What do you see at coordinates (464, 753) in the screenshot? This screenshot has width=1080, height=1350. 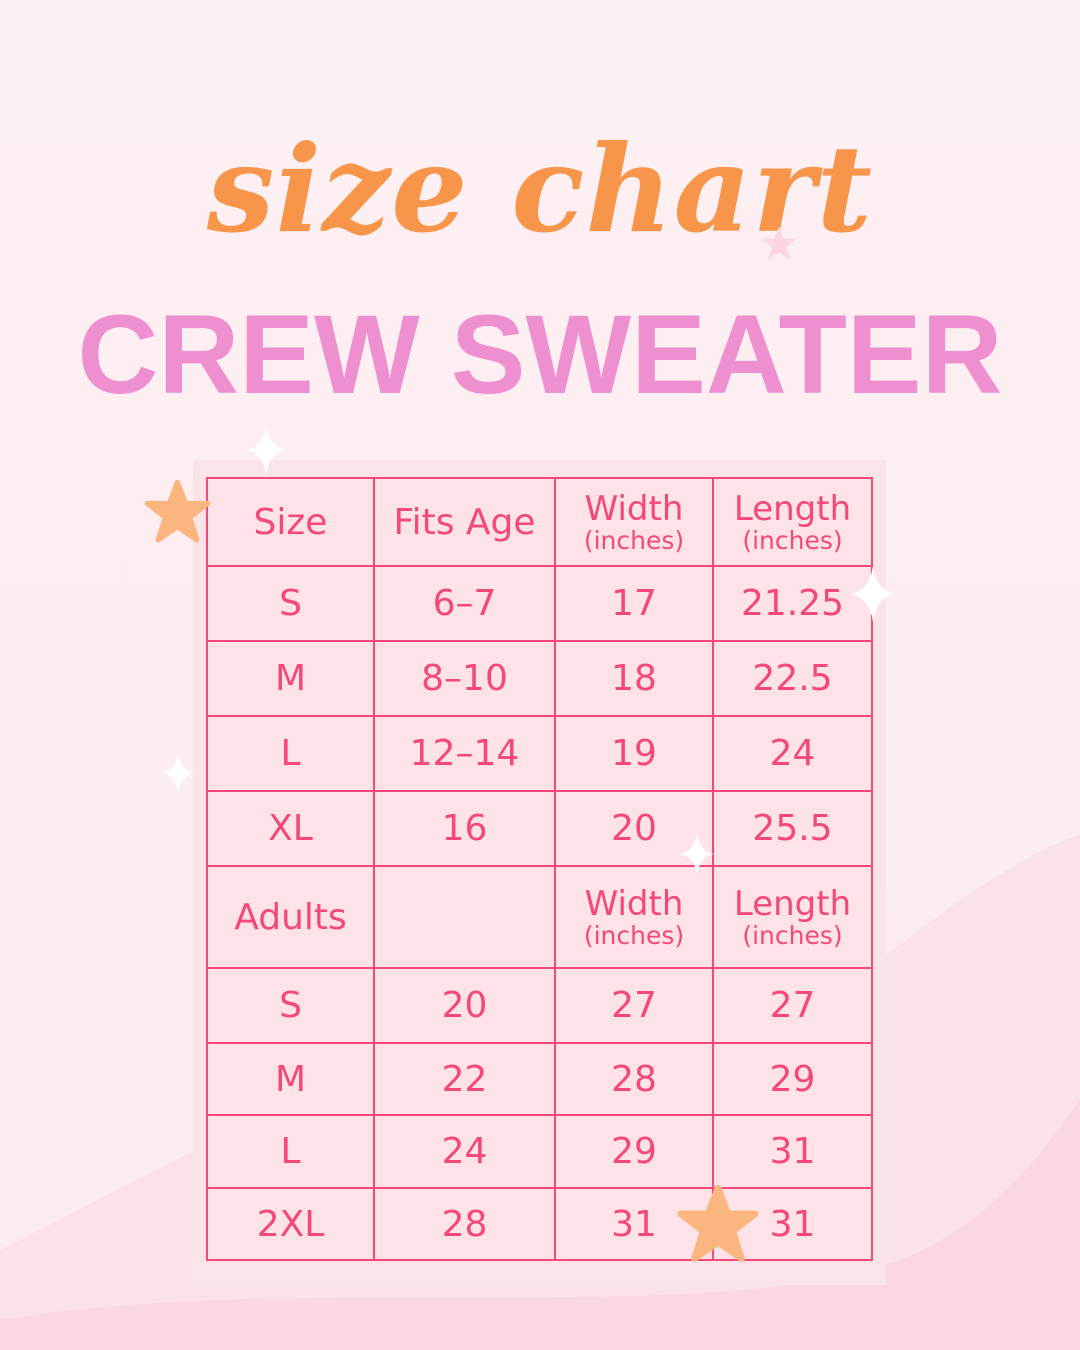 I see `cell-age: 12–14` at bounding box center [464, 753].